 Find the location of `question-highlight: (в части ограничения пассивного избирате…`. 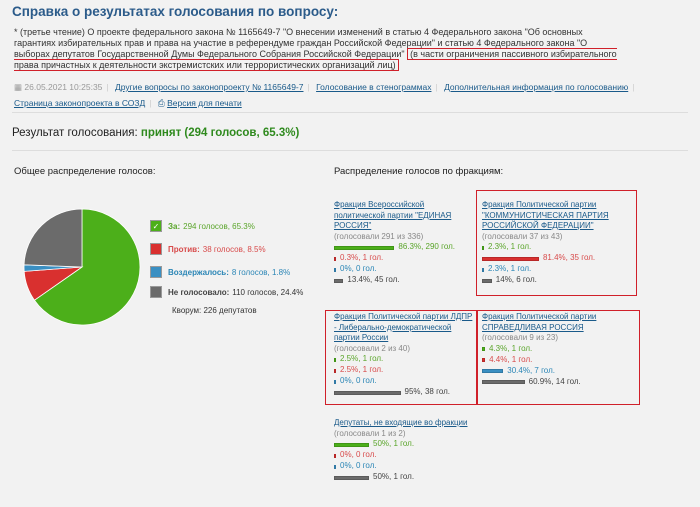

question-highlight: (в части ограничения пассивного избирате… is located at coordinates (315, 59).